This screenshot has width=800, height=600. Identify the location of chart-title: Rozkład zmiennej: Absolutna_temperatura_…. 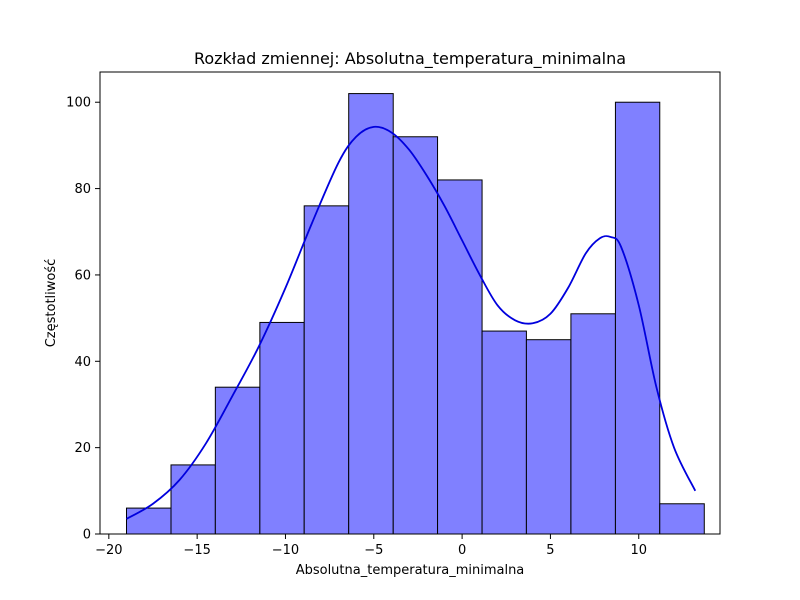
(410, 59).